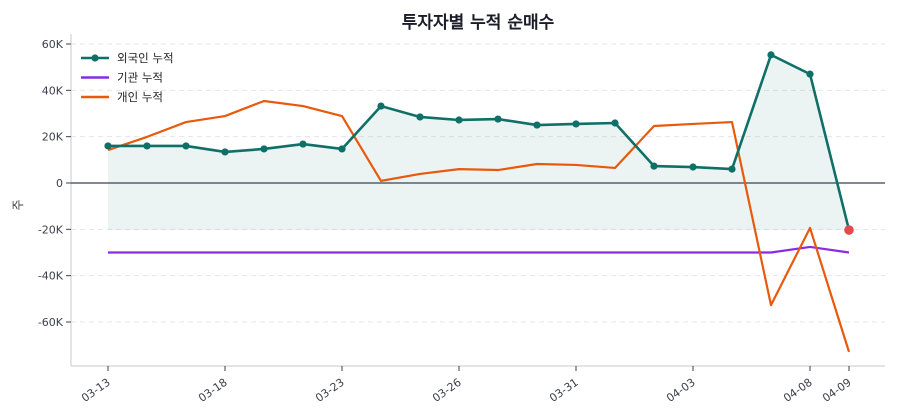 Image resolution: width=900 pixels, height=420 pixels. Describe the element at coordinates (53, 137) in the screenshot. I see `y-tick-label: 20K` at that location.